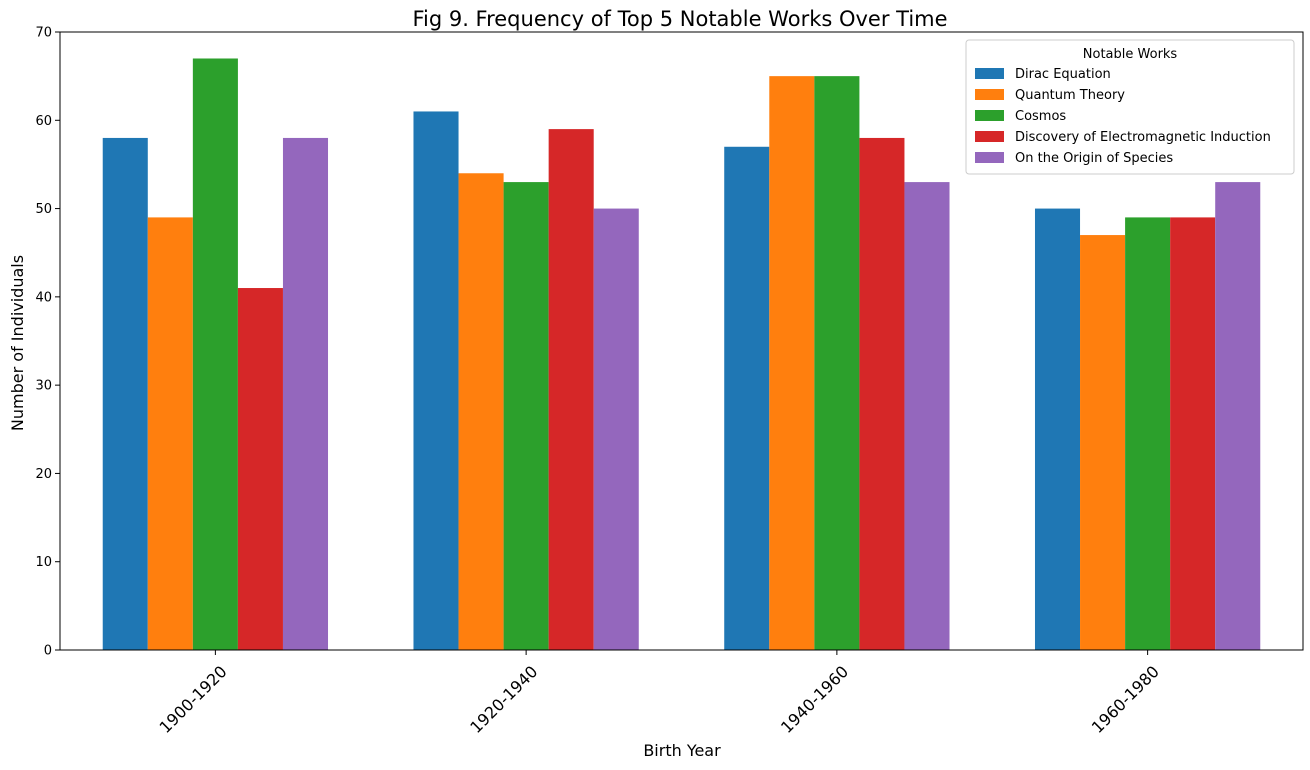  Describe the element at coordinates (1130, 54) in the screenshot. I see `legend-title: Notable Works` at that location.